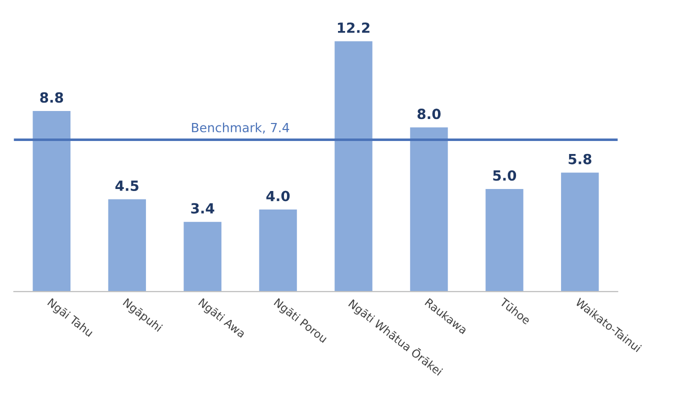  Describe the element at coordinates (429, 114) in the screenshot. I see `data-label: 8.0` at that location.